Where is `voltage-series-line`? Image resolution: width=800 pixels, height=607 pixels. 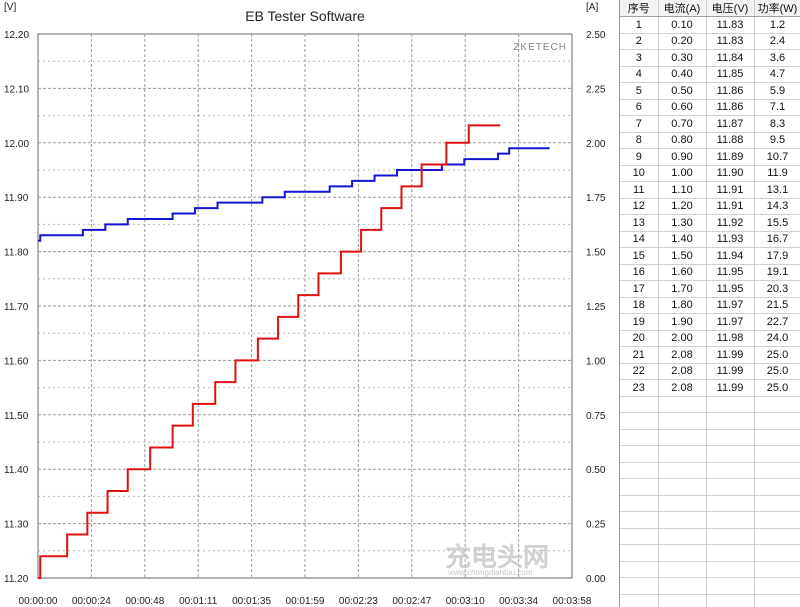 voltage-series-line is located at coordinates (294, 194).